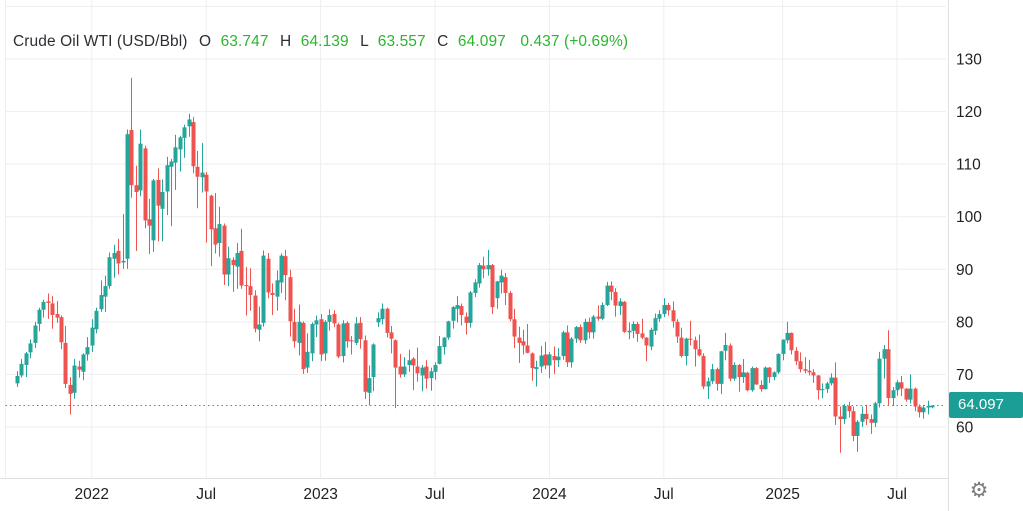 The image size is (1023, 511). I want to click on settings-gear-icon: ⚙, so click(979, 490).